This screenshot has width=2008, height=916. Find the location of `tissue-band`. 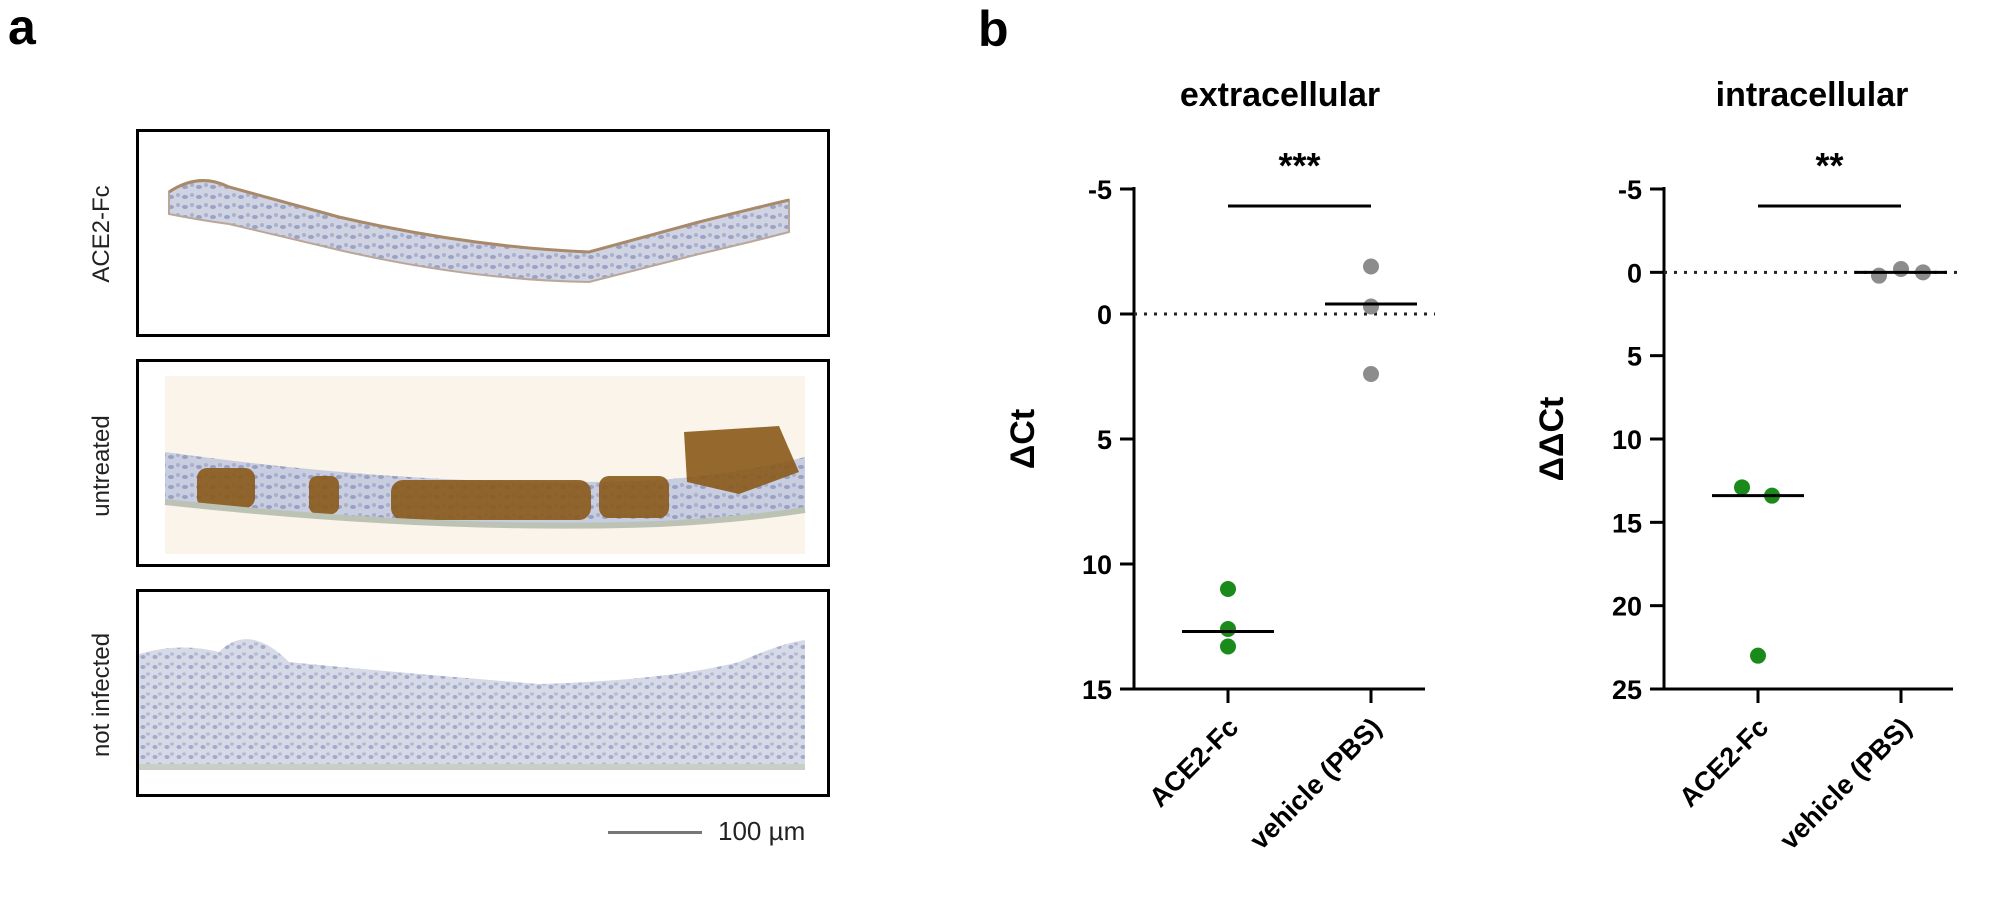

tissue-band is located at coordinates (472, 701).